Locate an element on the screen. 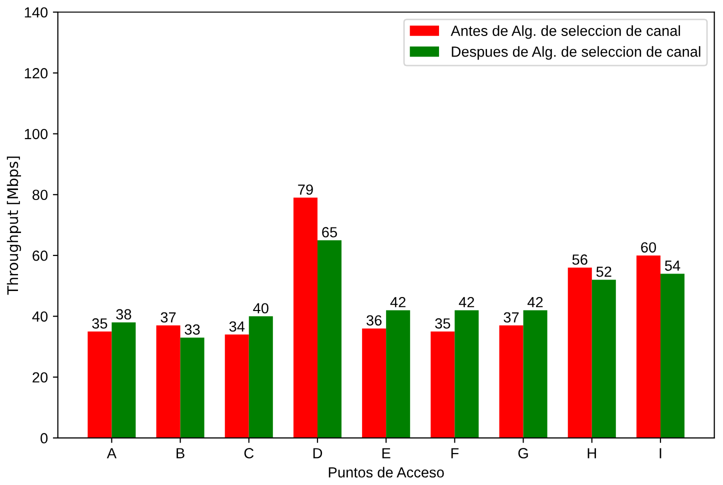  y-tick-label: 120 is located at coordinates (36, 73).